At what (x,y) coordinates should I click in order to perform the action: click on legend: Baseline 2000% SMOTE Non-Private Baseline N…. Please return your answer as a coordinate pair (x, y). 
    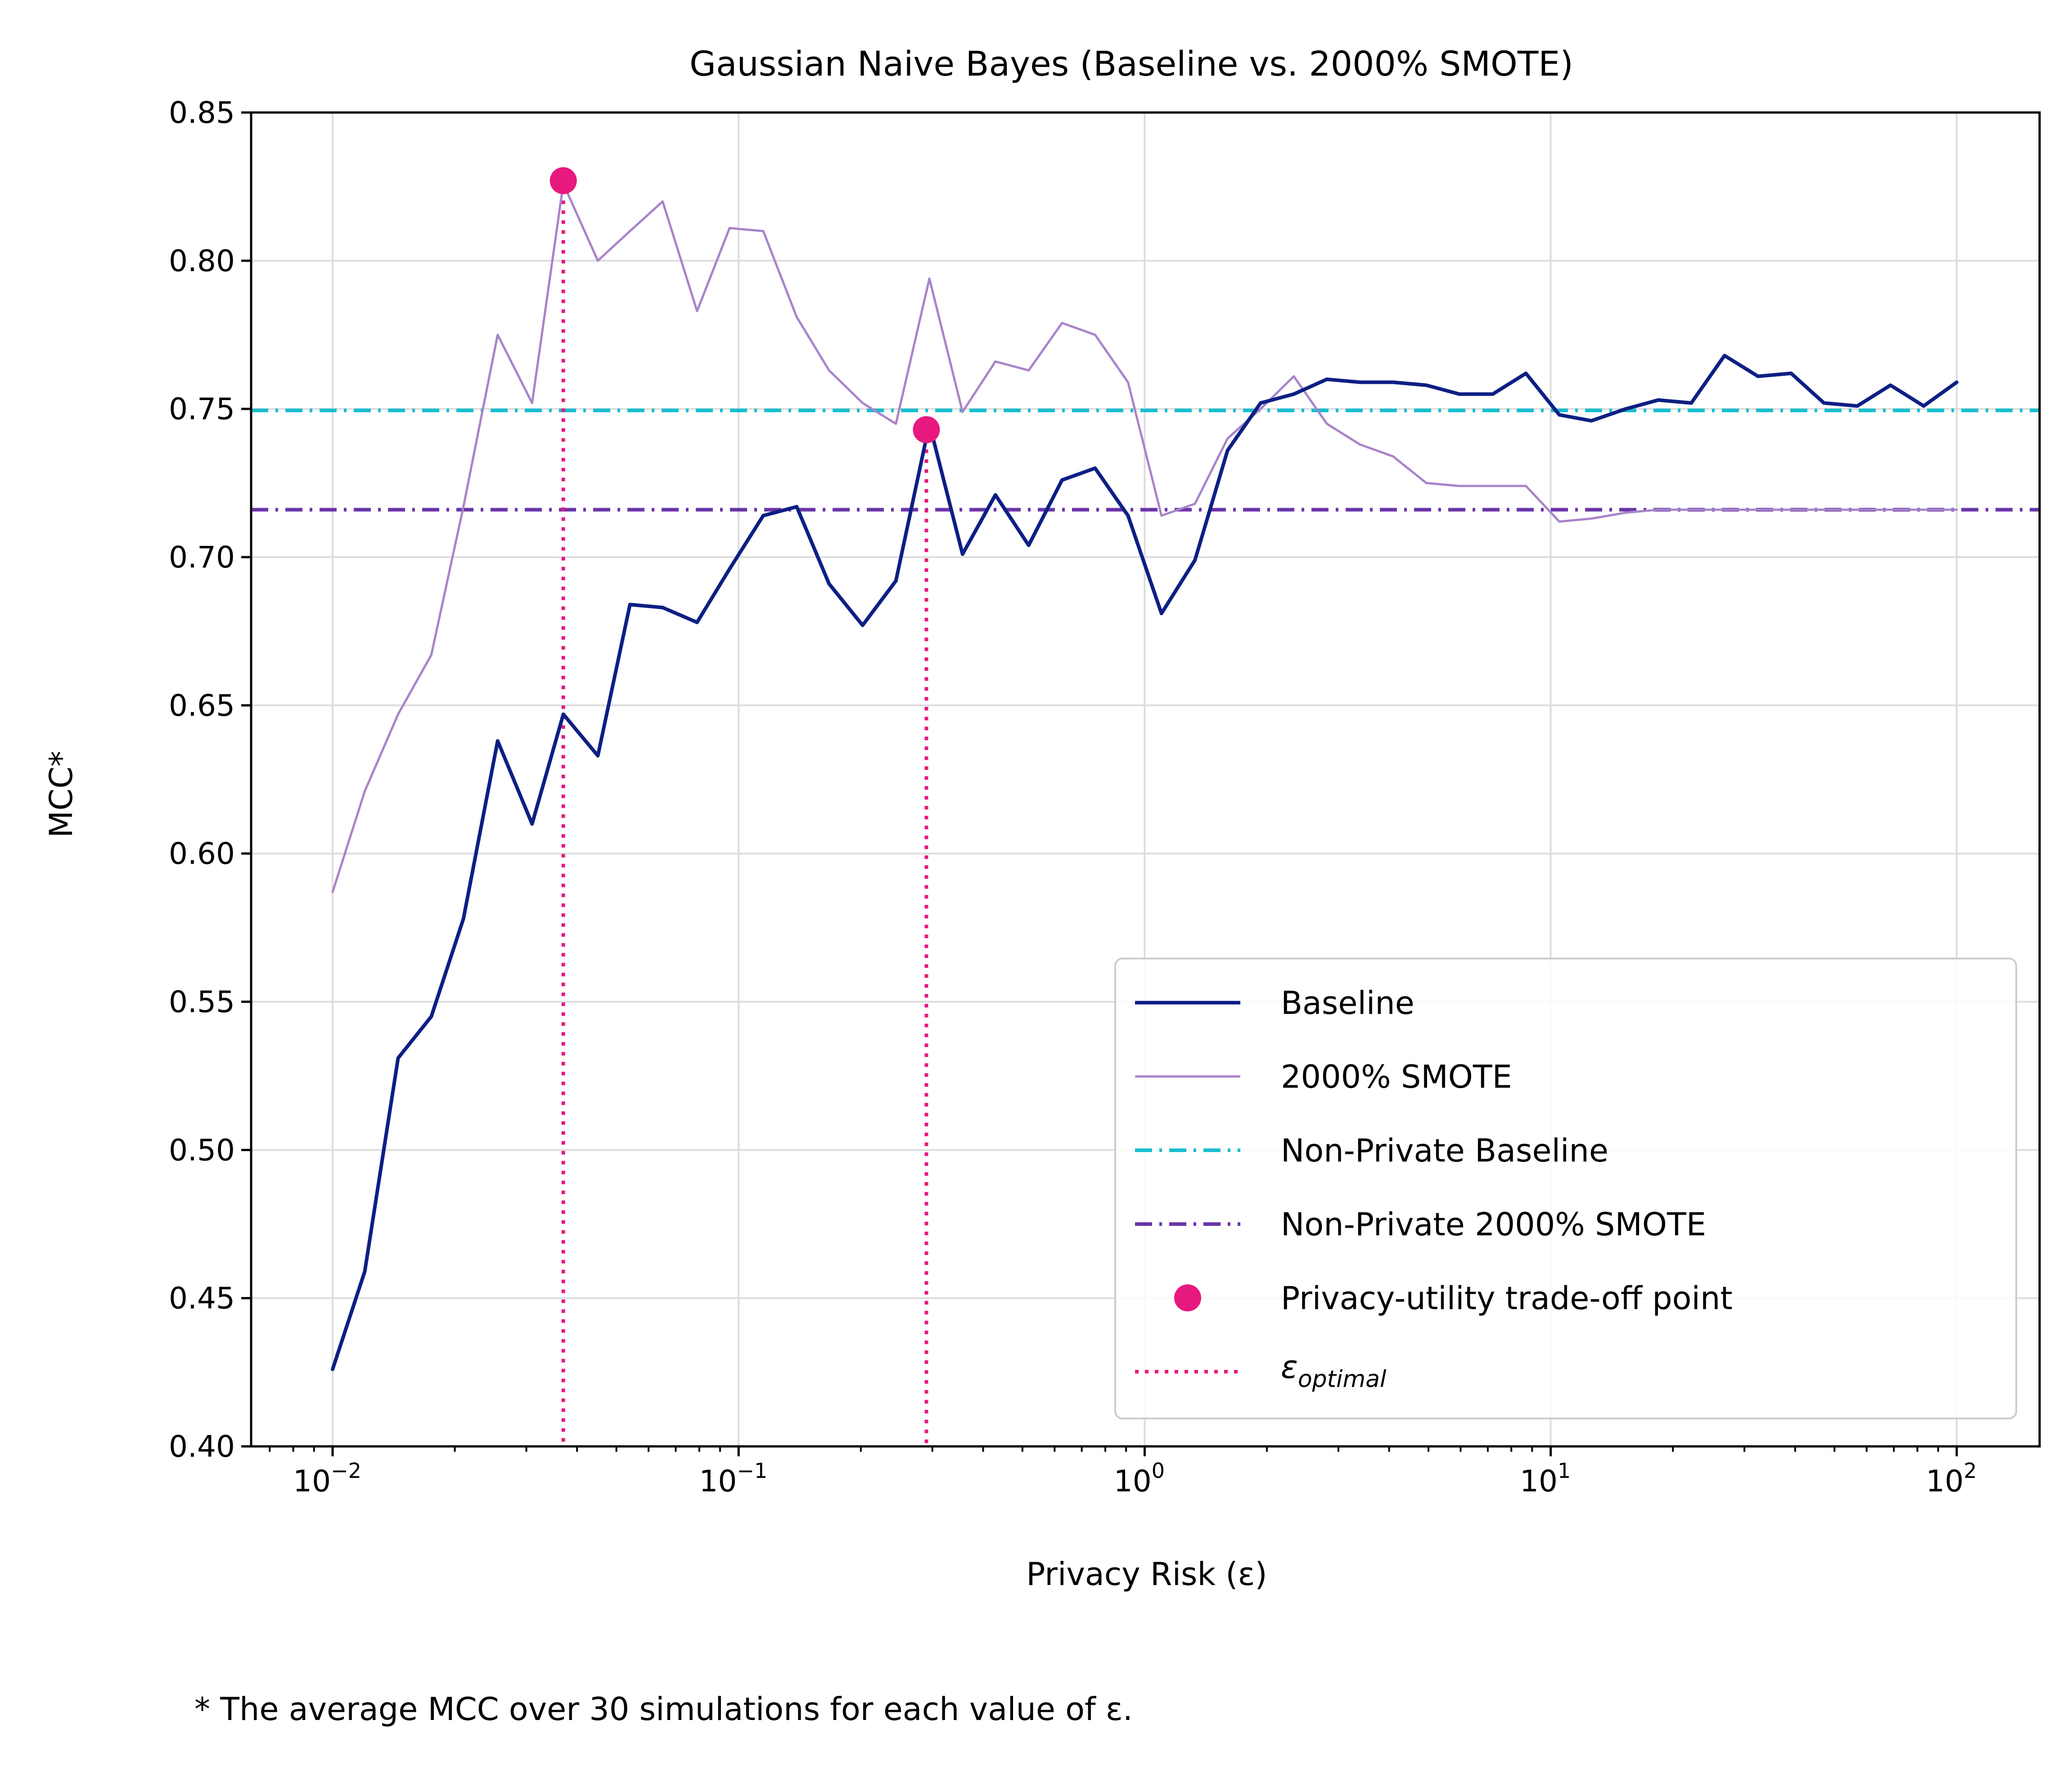
    Looking at the image, I should click on (1565, 1188).